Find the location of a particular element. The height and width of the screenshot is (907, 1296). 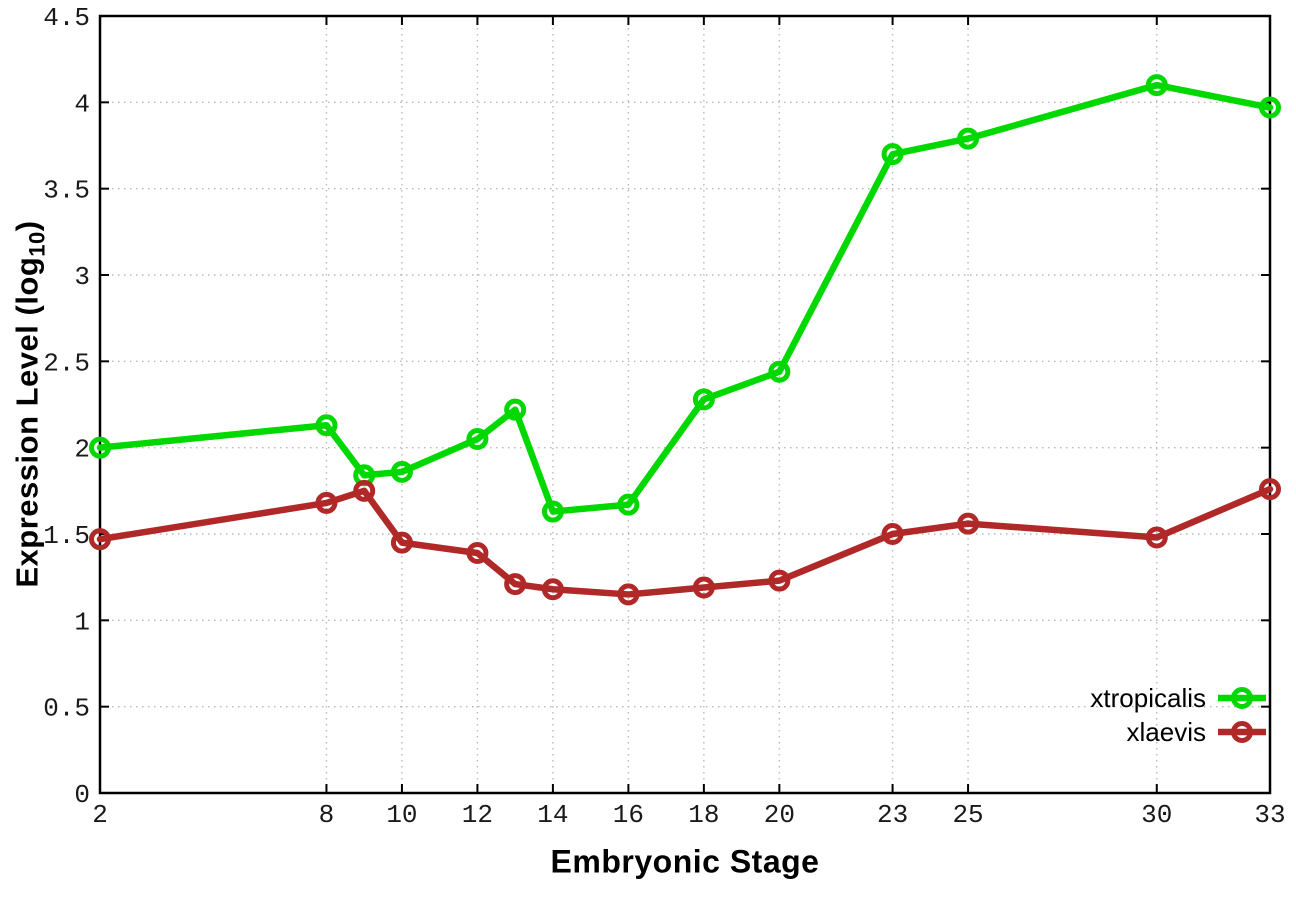

x-tick-label: 2 is located at coordinates (100, 815).